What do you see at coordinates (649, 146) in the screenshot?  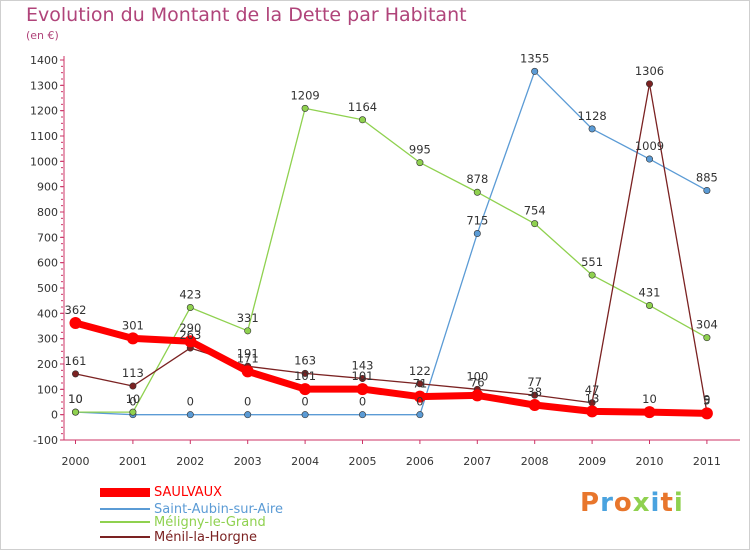 I see `data-label: 1009` at bounding box center [649, 146].